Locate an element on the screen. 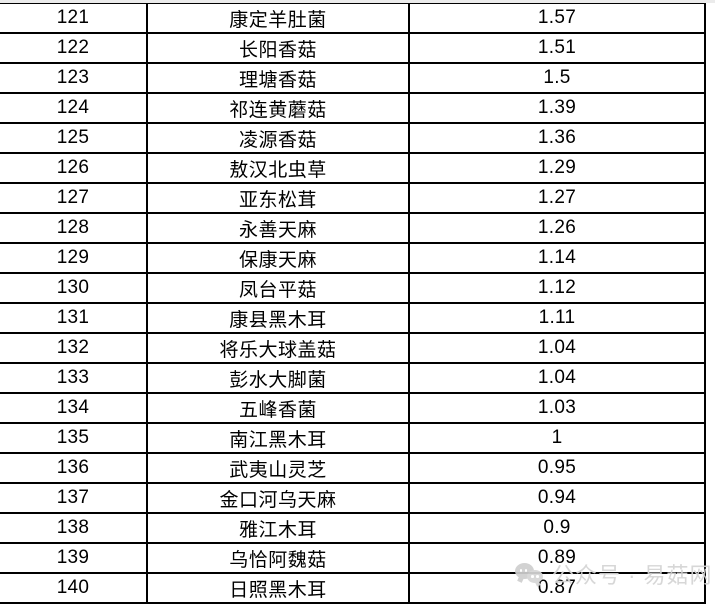 This screenshot has height=605, width=715. table-row: 121 康定羊肚菌 1.57 is located at coordinates (353, 18).